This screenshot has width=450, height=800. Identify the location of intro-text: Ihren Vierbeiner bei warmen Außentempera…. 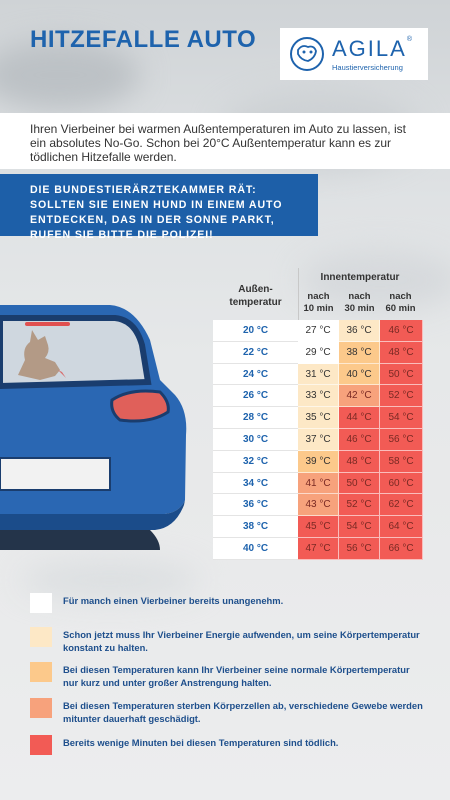
(218, 143).